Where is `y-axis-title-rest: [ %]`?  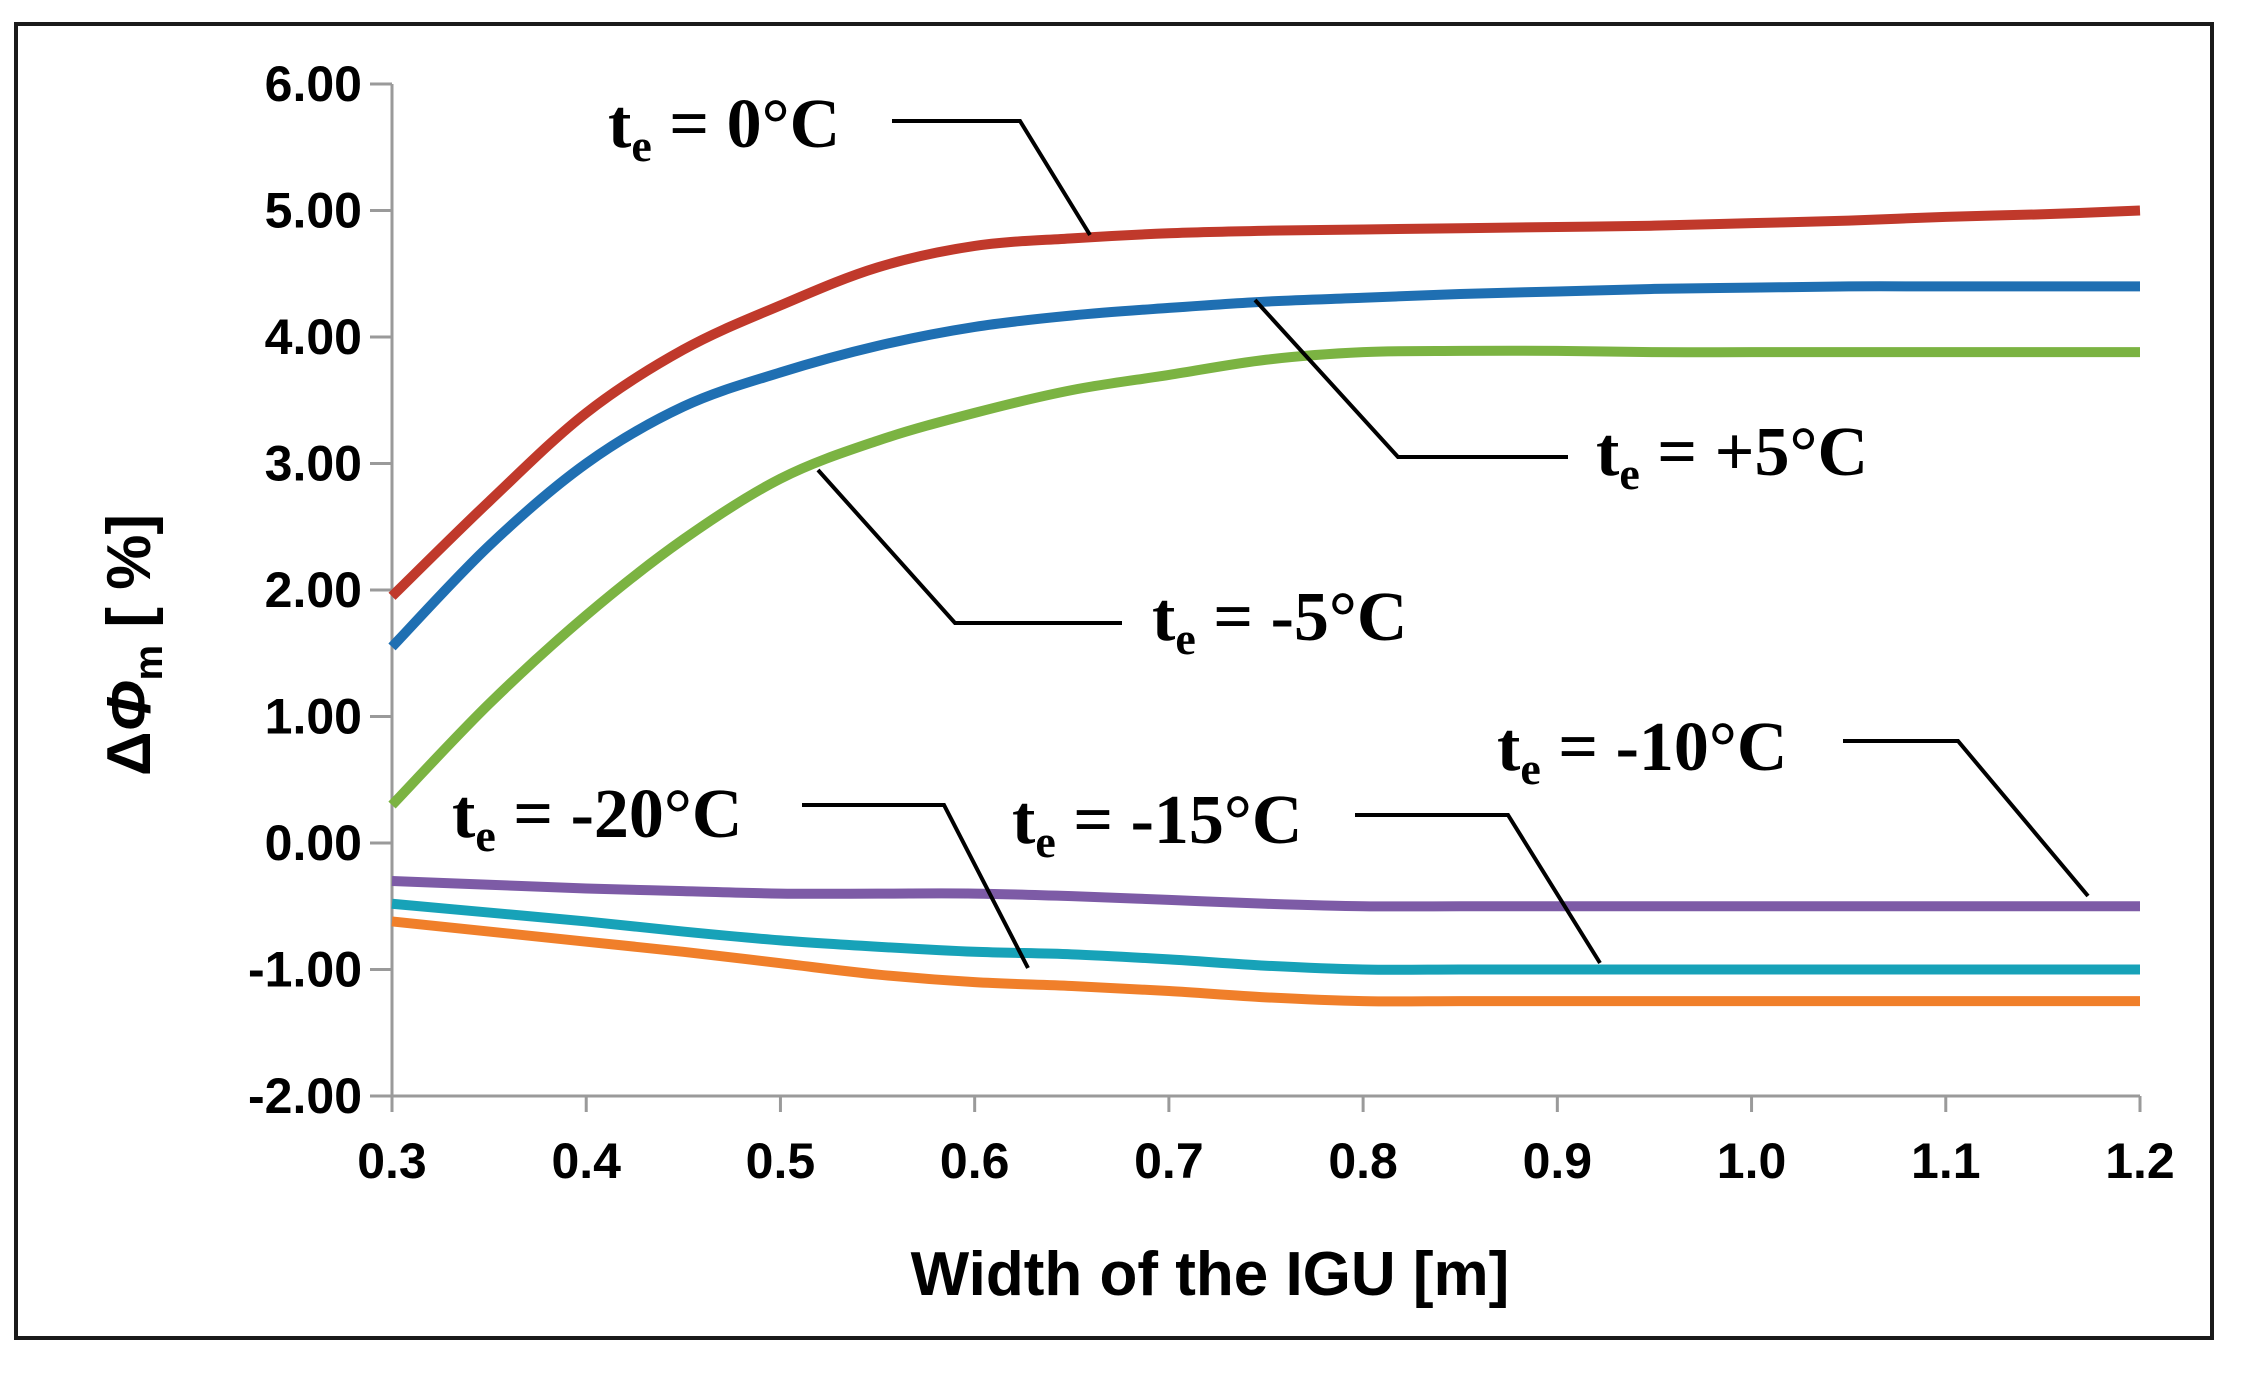 y-axis-title-rest: [ %] is located at coordinates (129, 579).